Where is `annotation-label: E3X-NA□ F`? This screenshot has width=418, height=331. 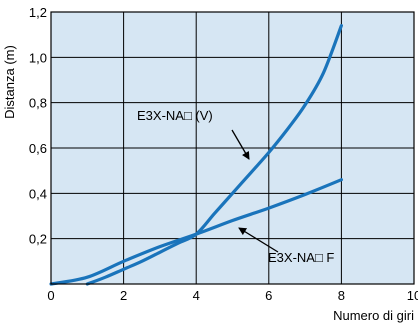
annotation-label: E3X-NA□ F is located at coordinates (301, 257).